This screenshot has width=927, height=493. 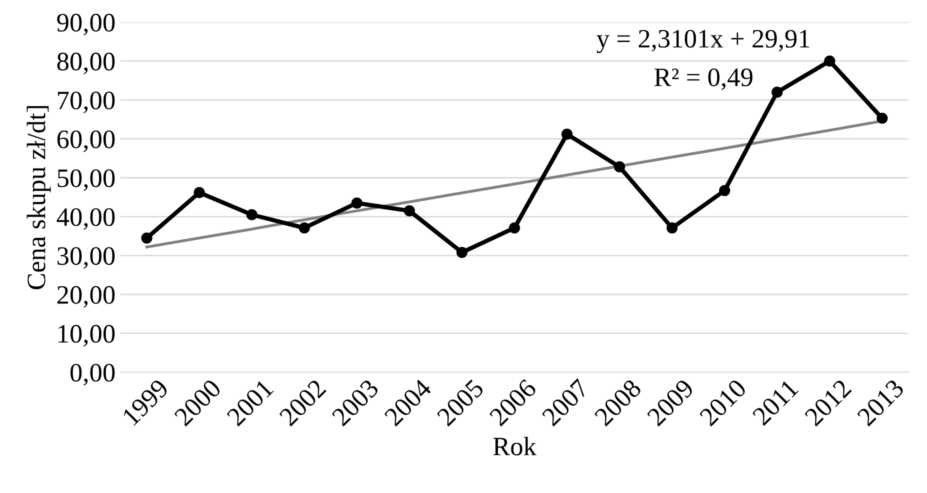 What do you see at coordinates (86, 297) in the screenshot?
I see `y-tick-label: 20,00` at bounding box center [86, 297].